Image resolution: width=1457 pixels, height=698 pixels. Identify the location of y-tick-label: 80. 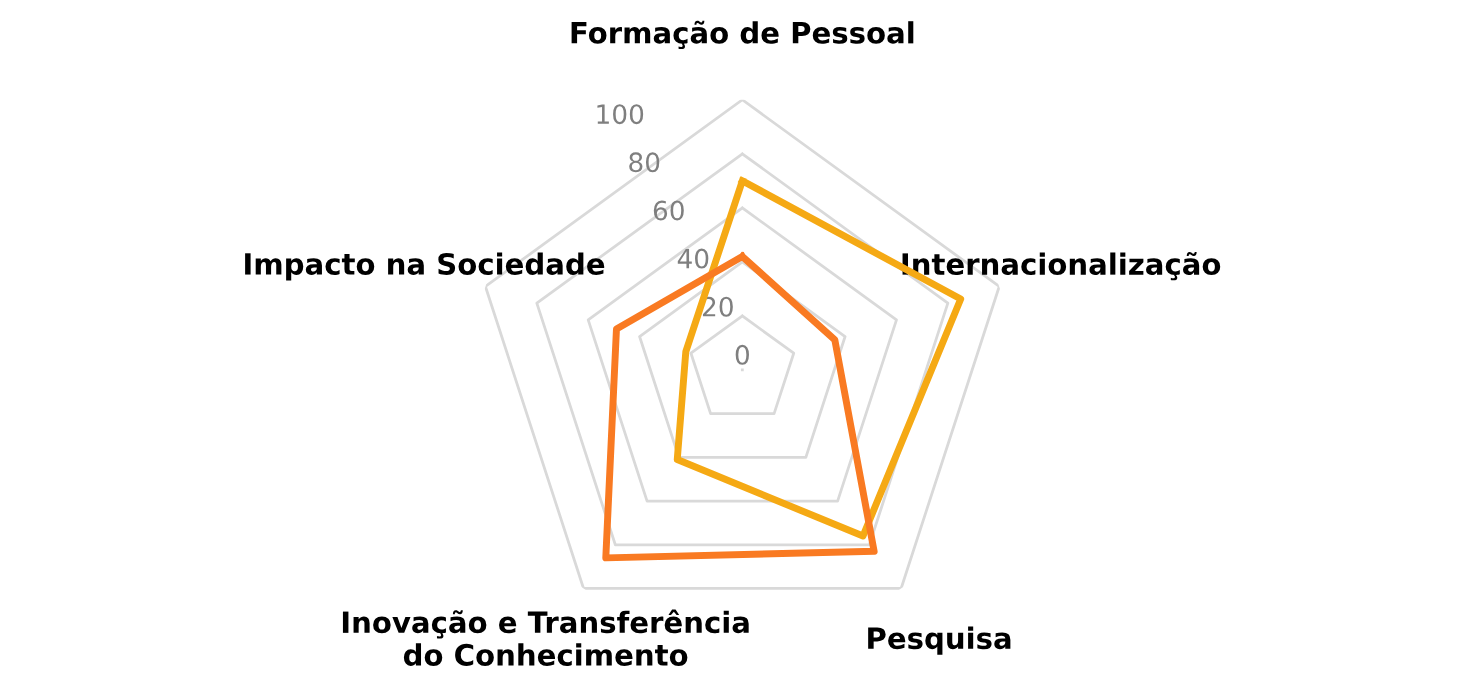
(644, 162).